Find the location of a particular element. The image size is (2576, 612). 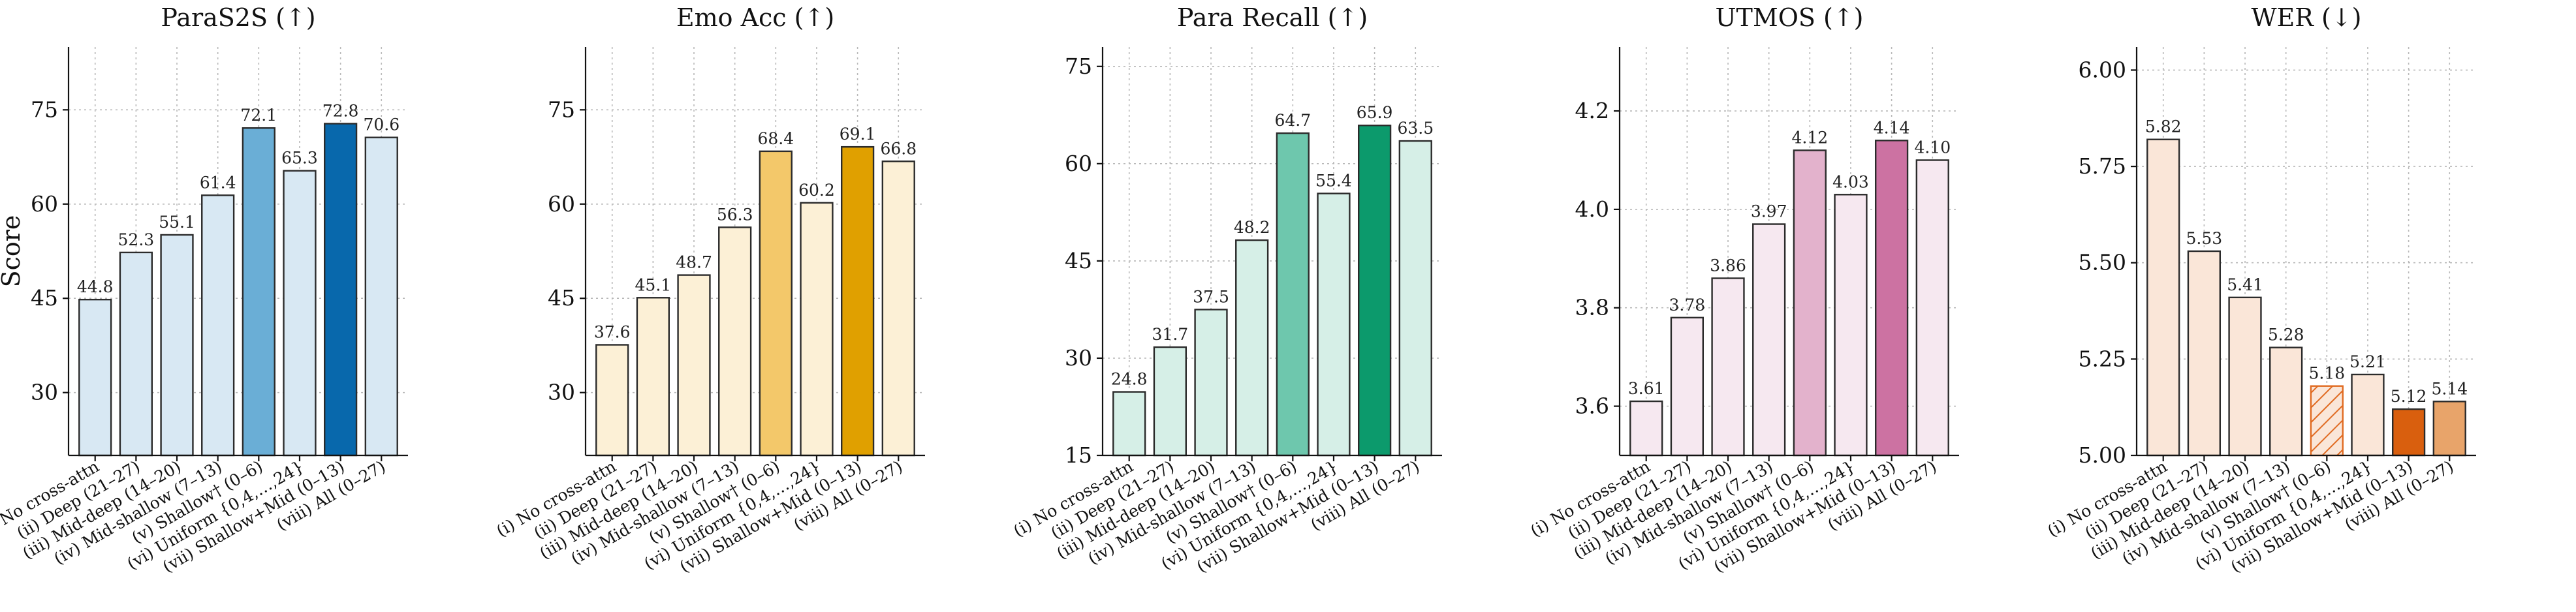

bar-value-label: 4.14 is located at coordinates (1892, 128).